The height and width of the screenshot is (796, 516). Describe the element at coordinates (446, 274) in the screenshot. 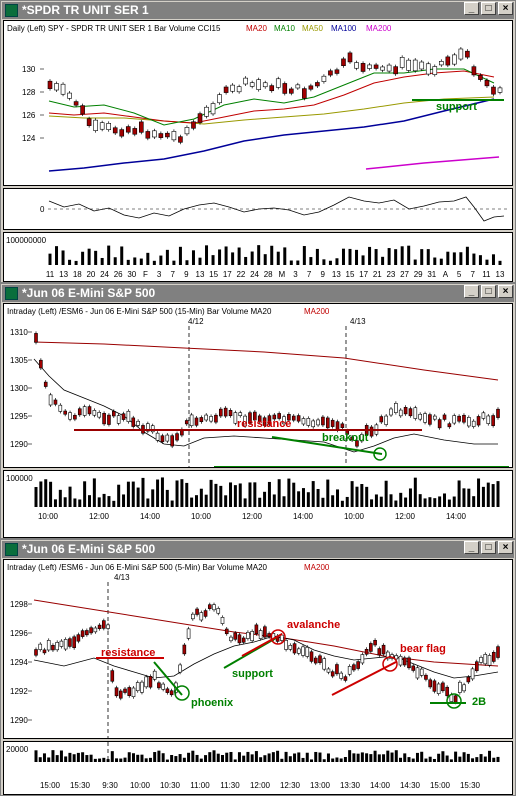

I see `time-tick-label: A` at that location.